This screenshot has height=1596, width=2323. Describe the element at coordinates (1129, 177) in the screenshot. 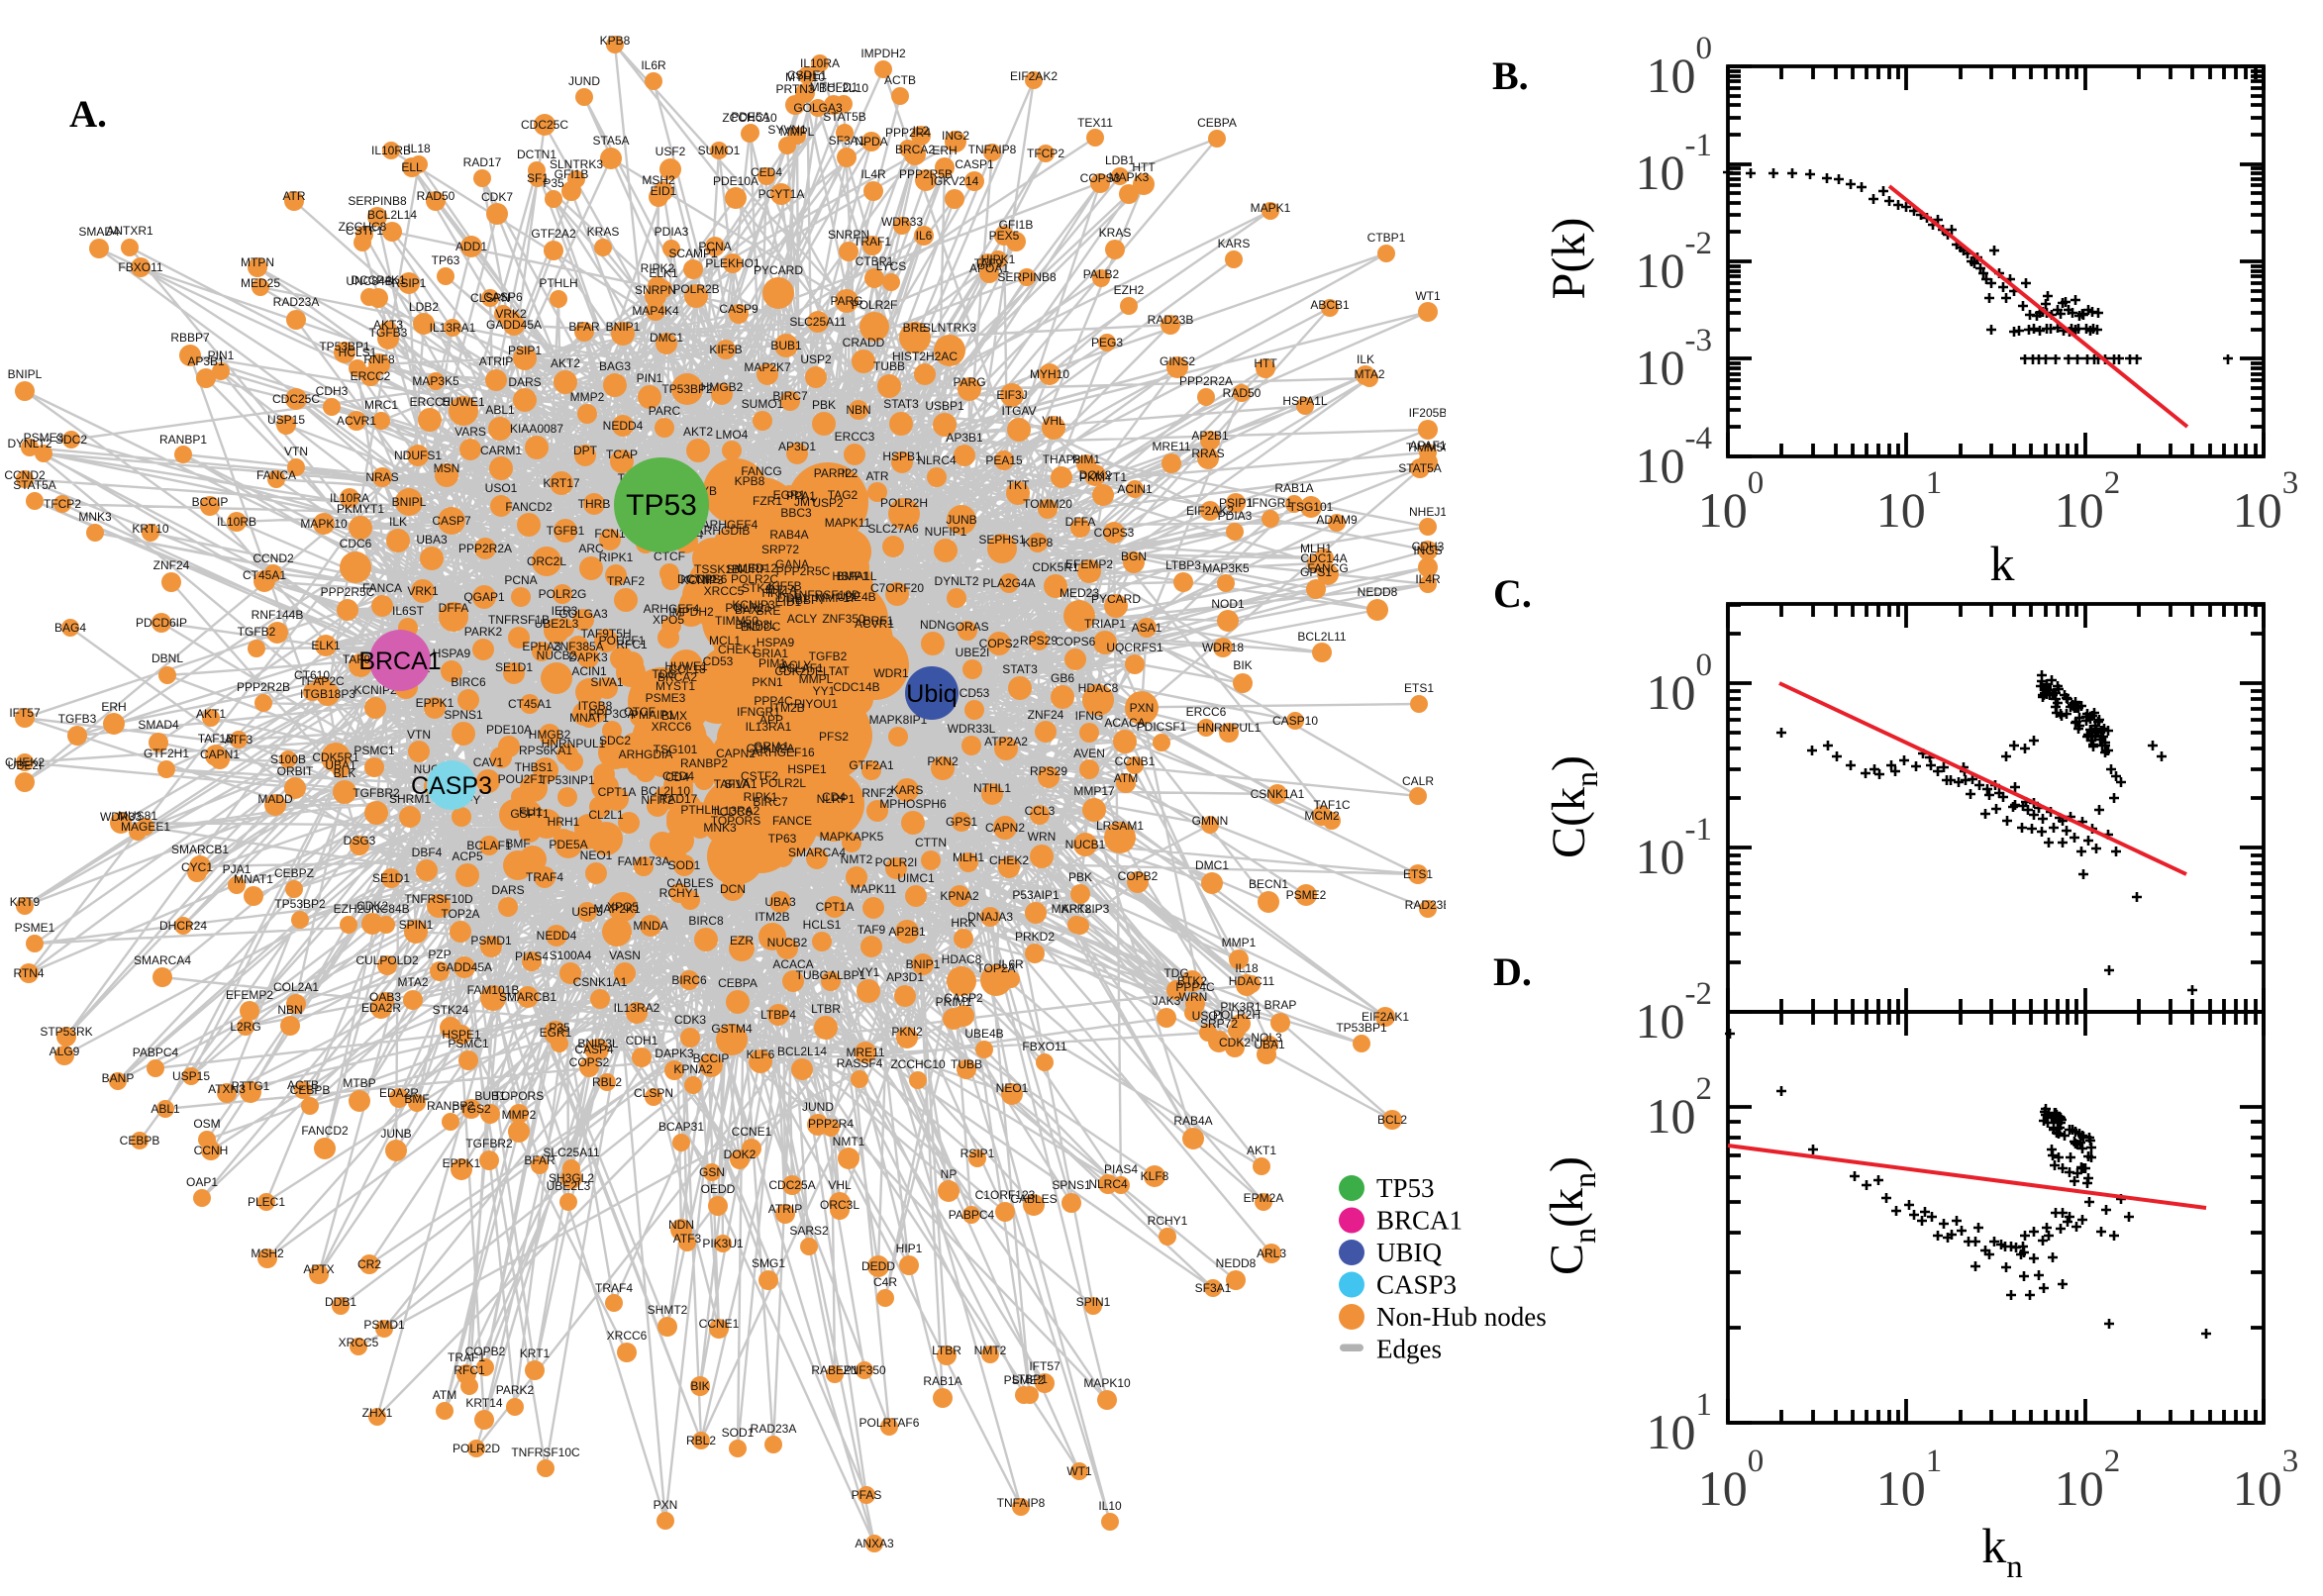

I see `svg-text: MAPK3` at that location.